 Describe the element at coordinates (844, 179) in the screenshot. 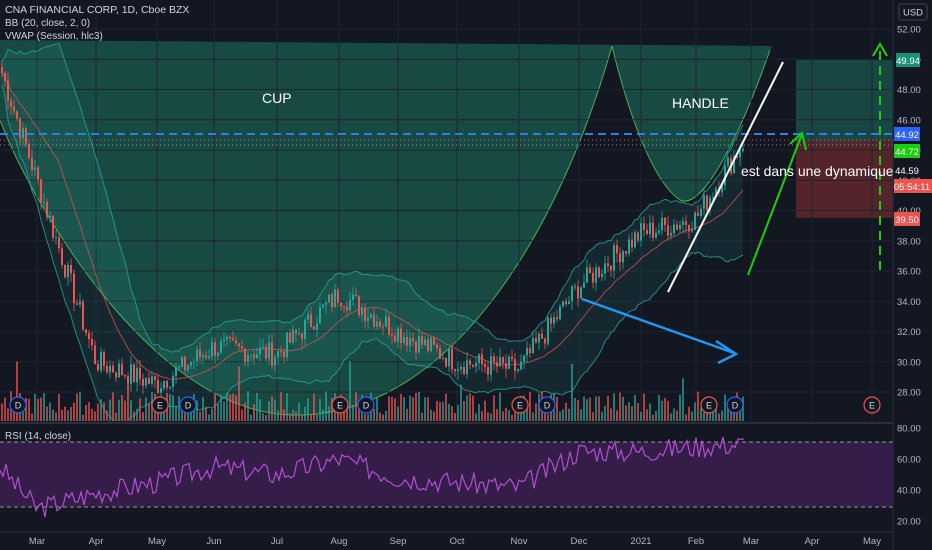

I see `stop-zone` at that location.